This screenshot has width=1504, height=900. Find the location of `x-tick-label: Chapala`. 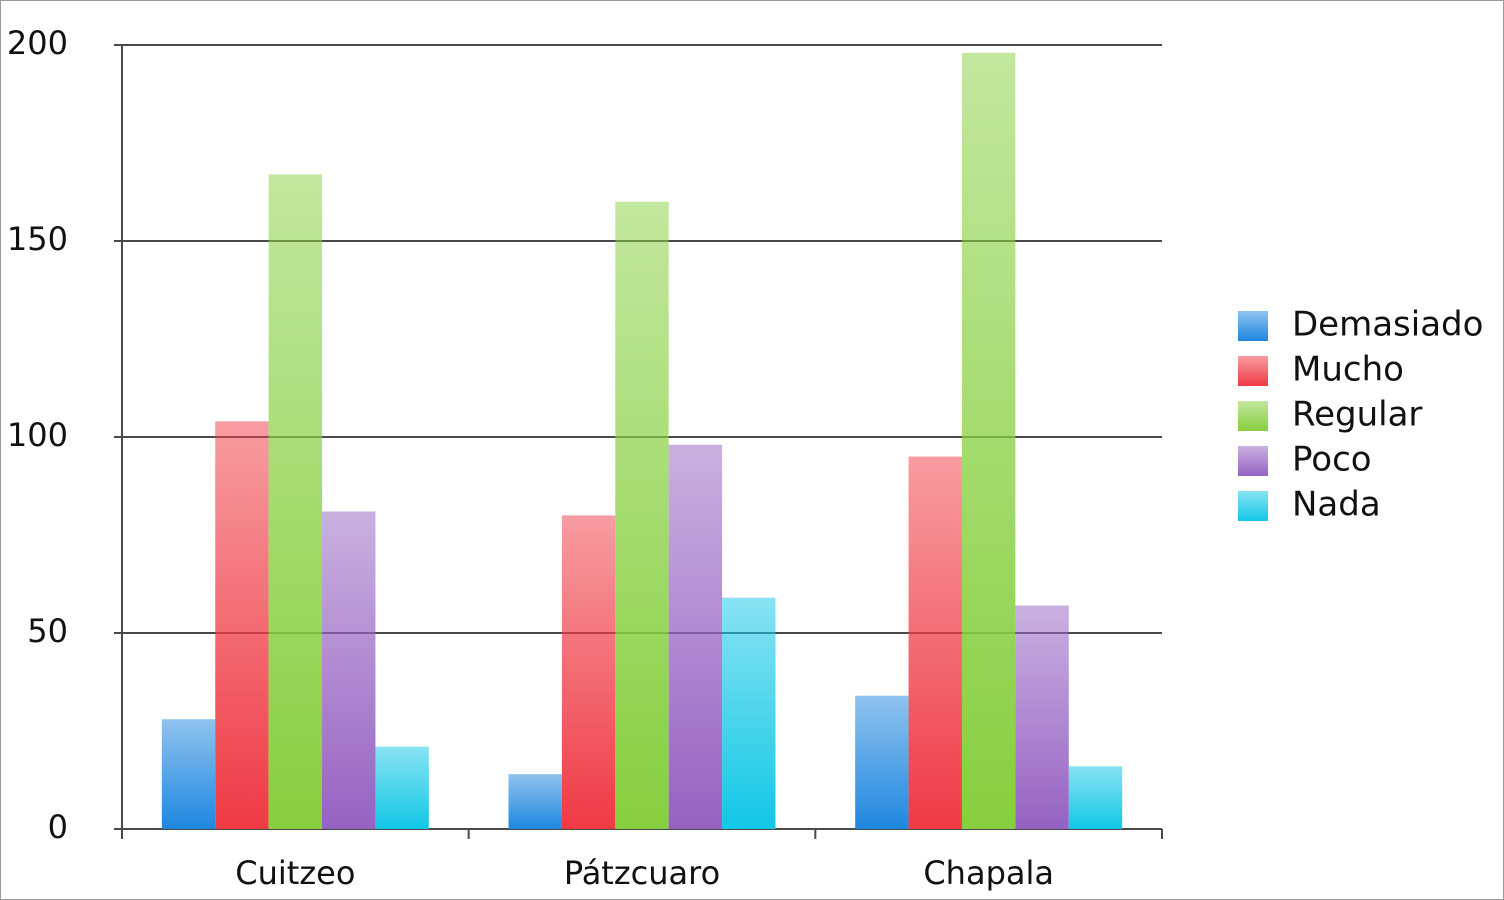

x-tick-label: Chapala is located at coordinates (988, 873).